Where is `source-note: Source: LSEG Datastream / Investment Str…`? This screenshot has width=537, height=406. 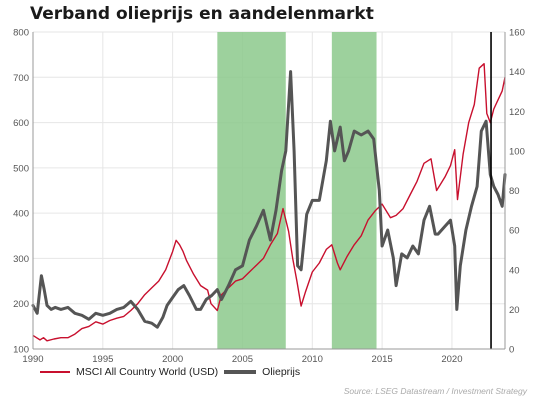 source-note: Source: LSEG Datastream / Investment Str… is located at coordinates (435, 391).